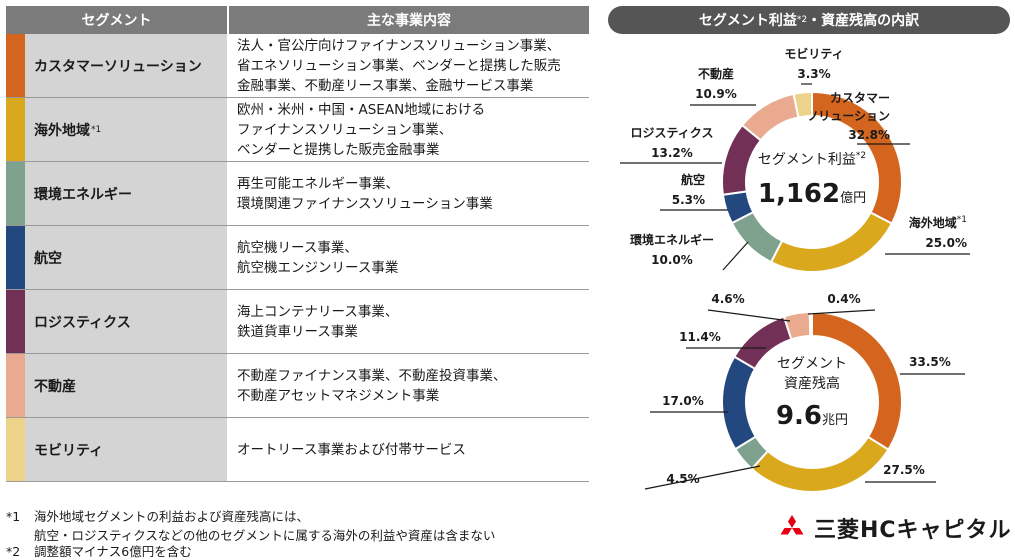 The image size is (1015, 560). I want to click on segment-name-text: 不動産, so click(55, 386).